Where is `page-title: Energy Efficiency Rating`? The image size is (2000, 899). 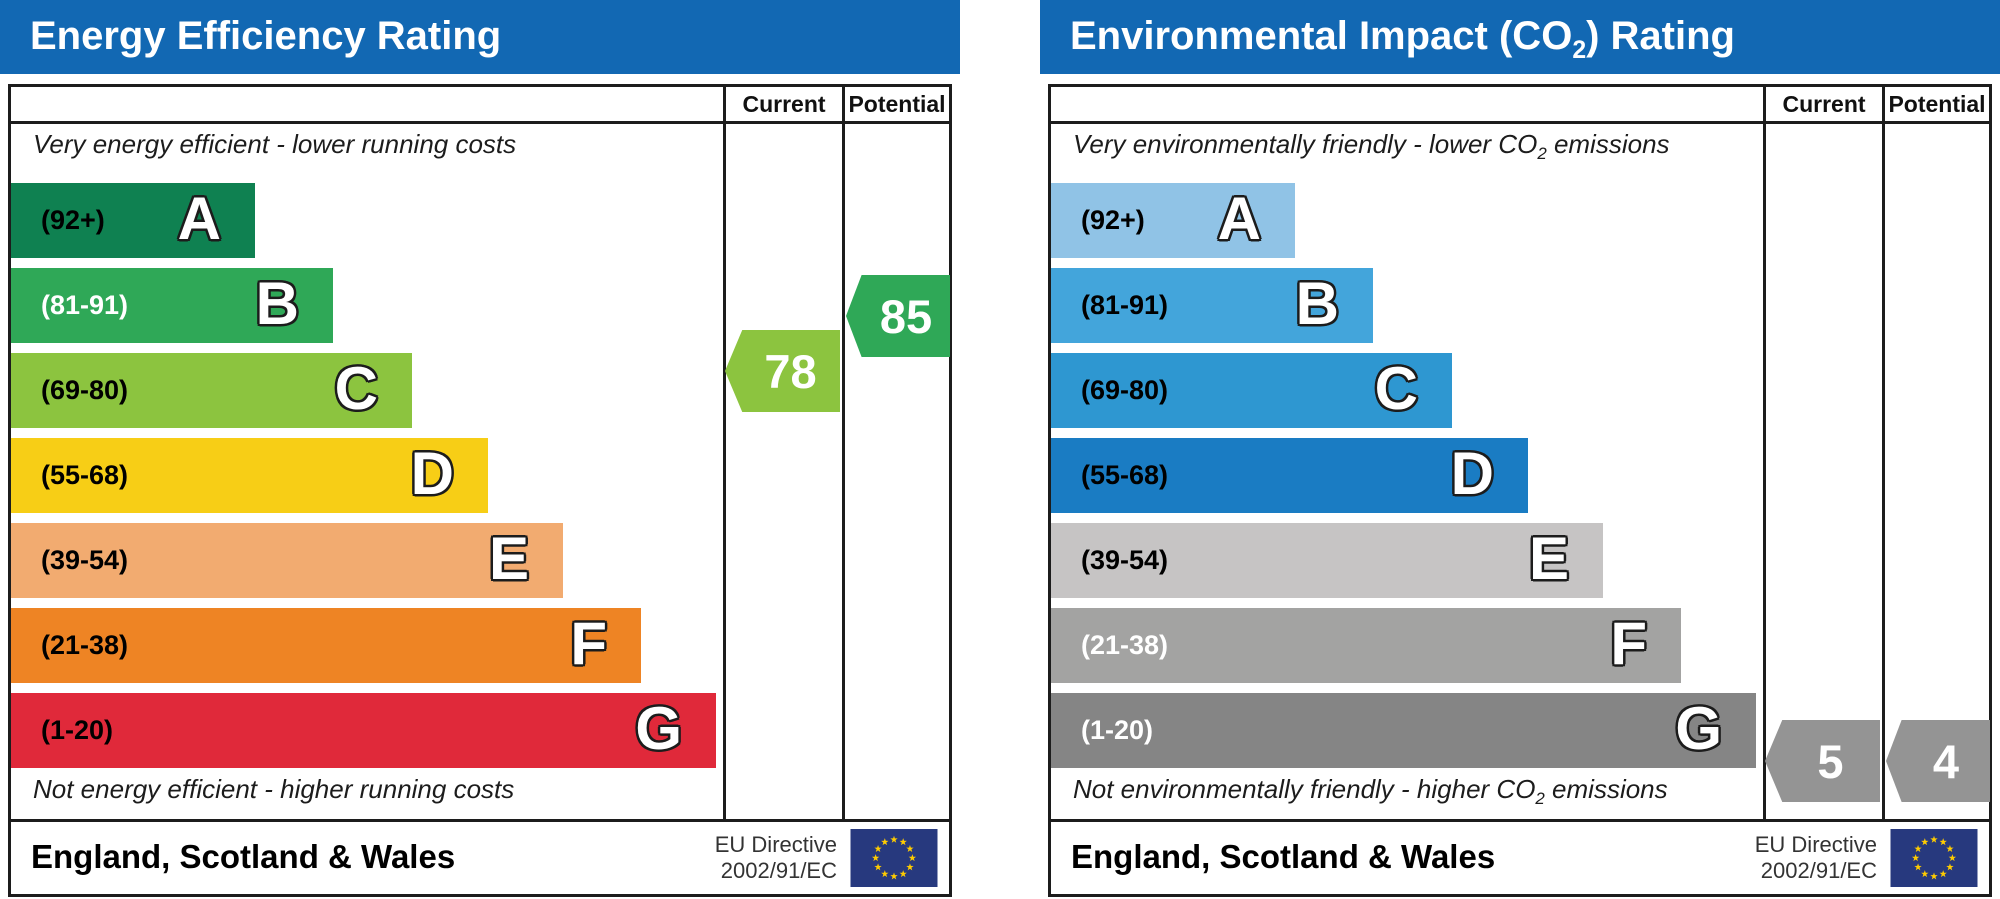 page-title: Energy Efficiency Rating is located at coordinates (266, 36).